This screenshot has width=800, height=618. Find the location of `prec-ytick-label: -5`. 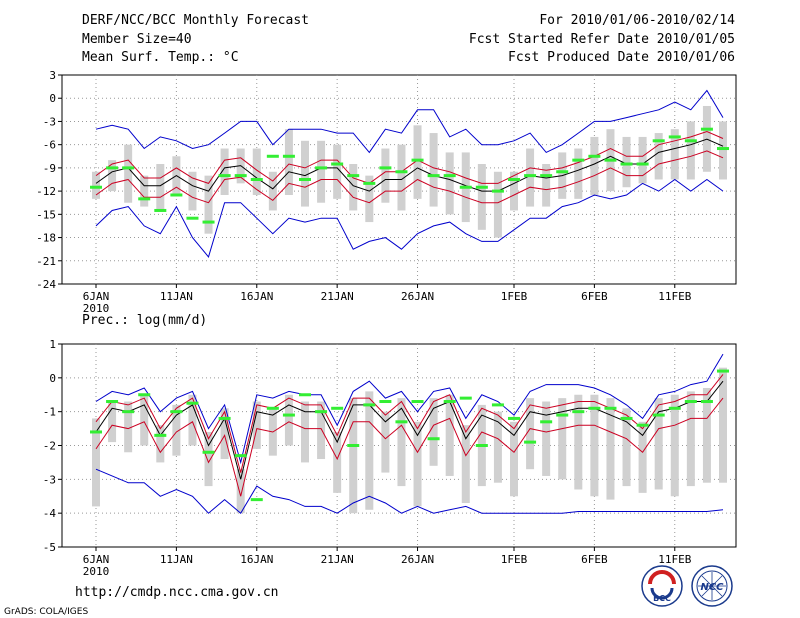

prec-ytick-label: -5 is located at coordinates (49, 547).